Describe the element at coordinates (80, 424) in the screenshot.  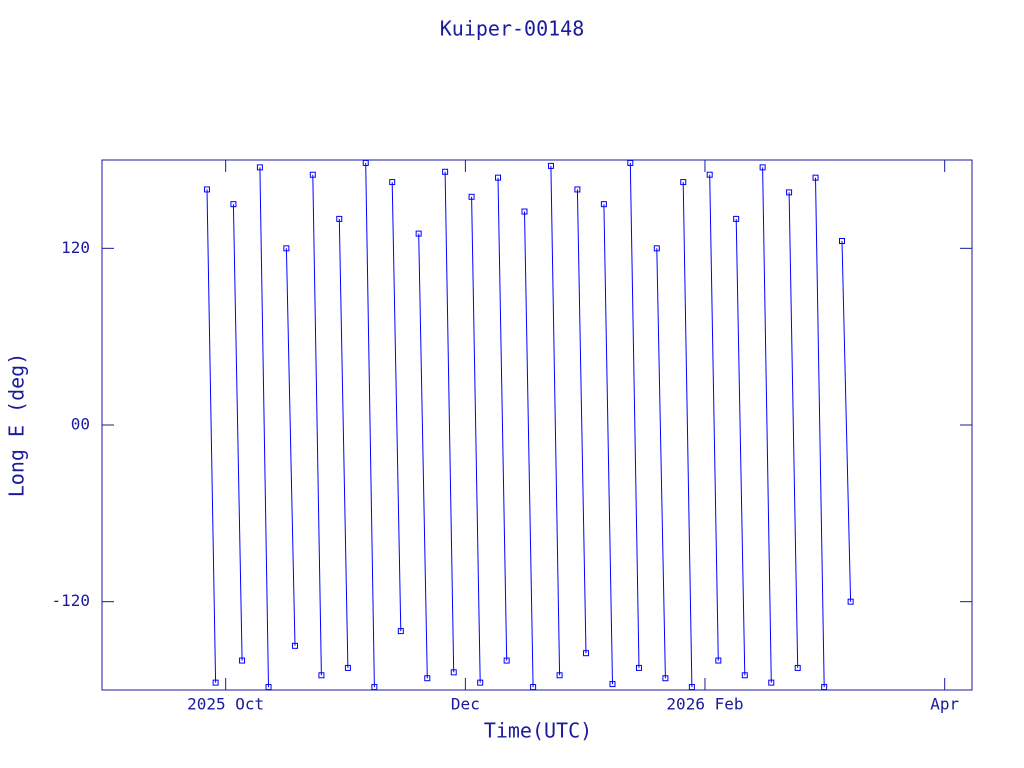
I see `y-tick-label: 00` at that location.